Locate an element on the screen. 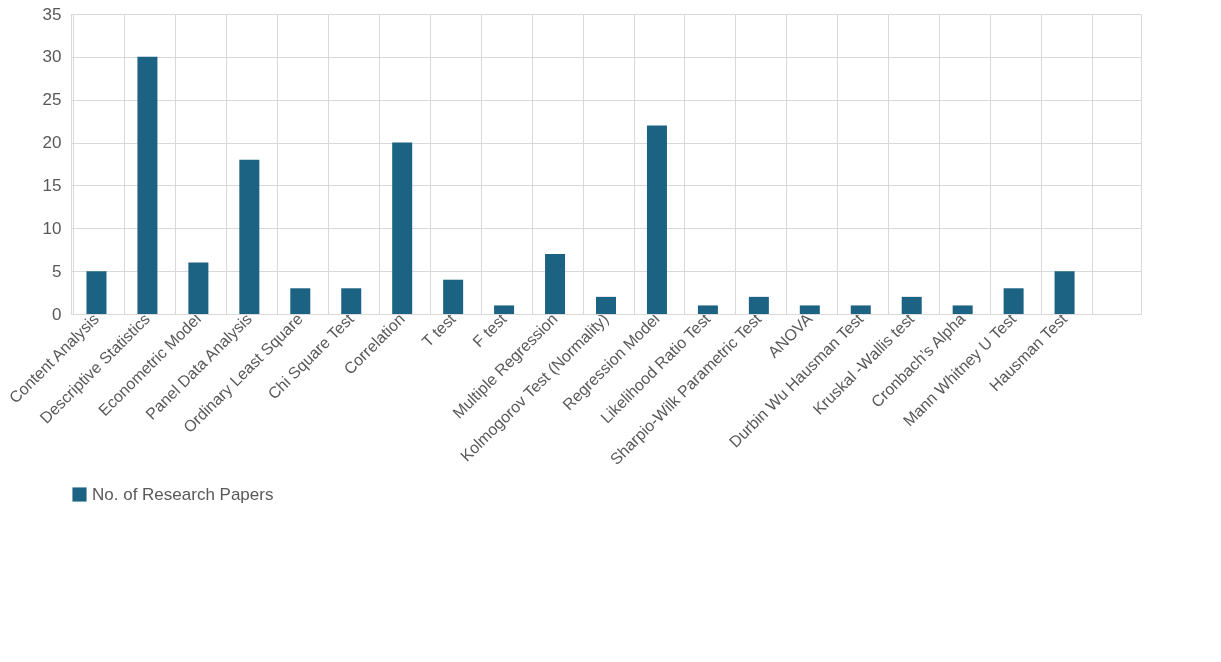  y-tick-label: 20 is located at coordinates (52, 143).